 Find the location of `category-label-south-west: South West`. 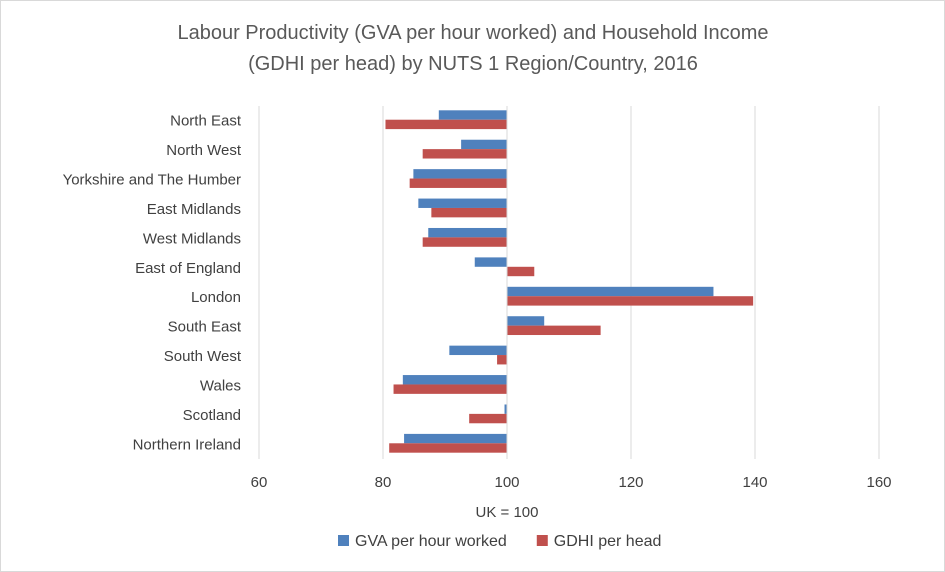

category-label-south-west: South West is located at coordinates (203, 356).